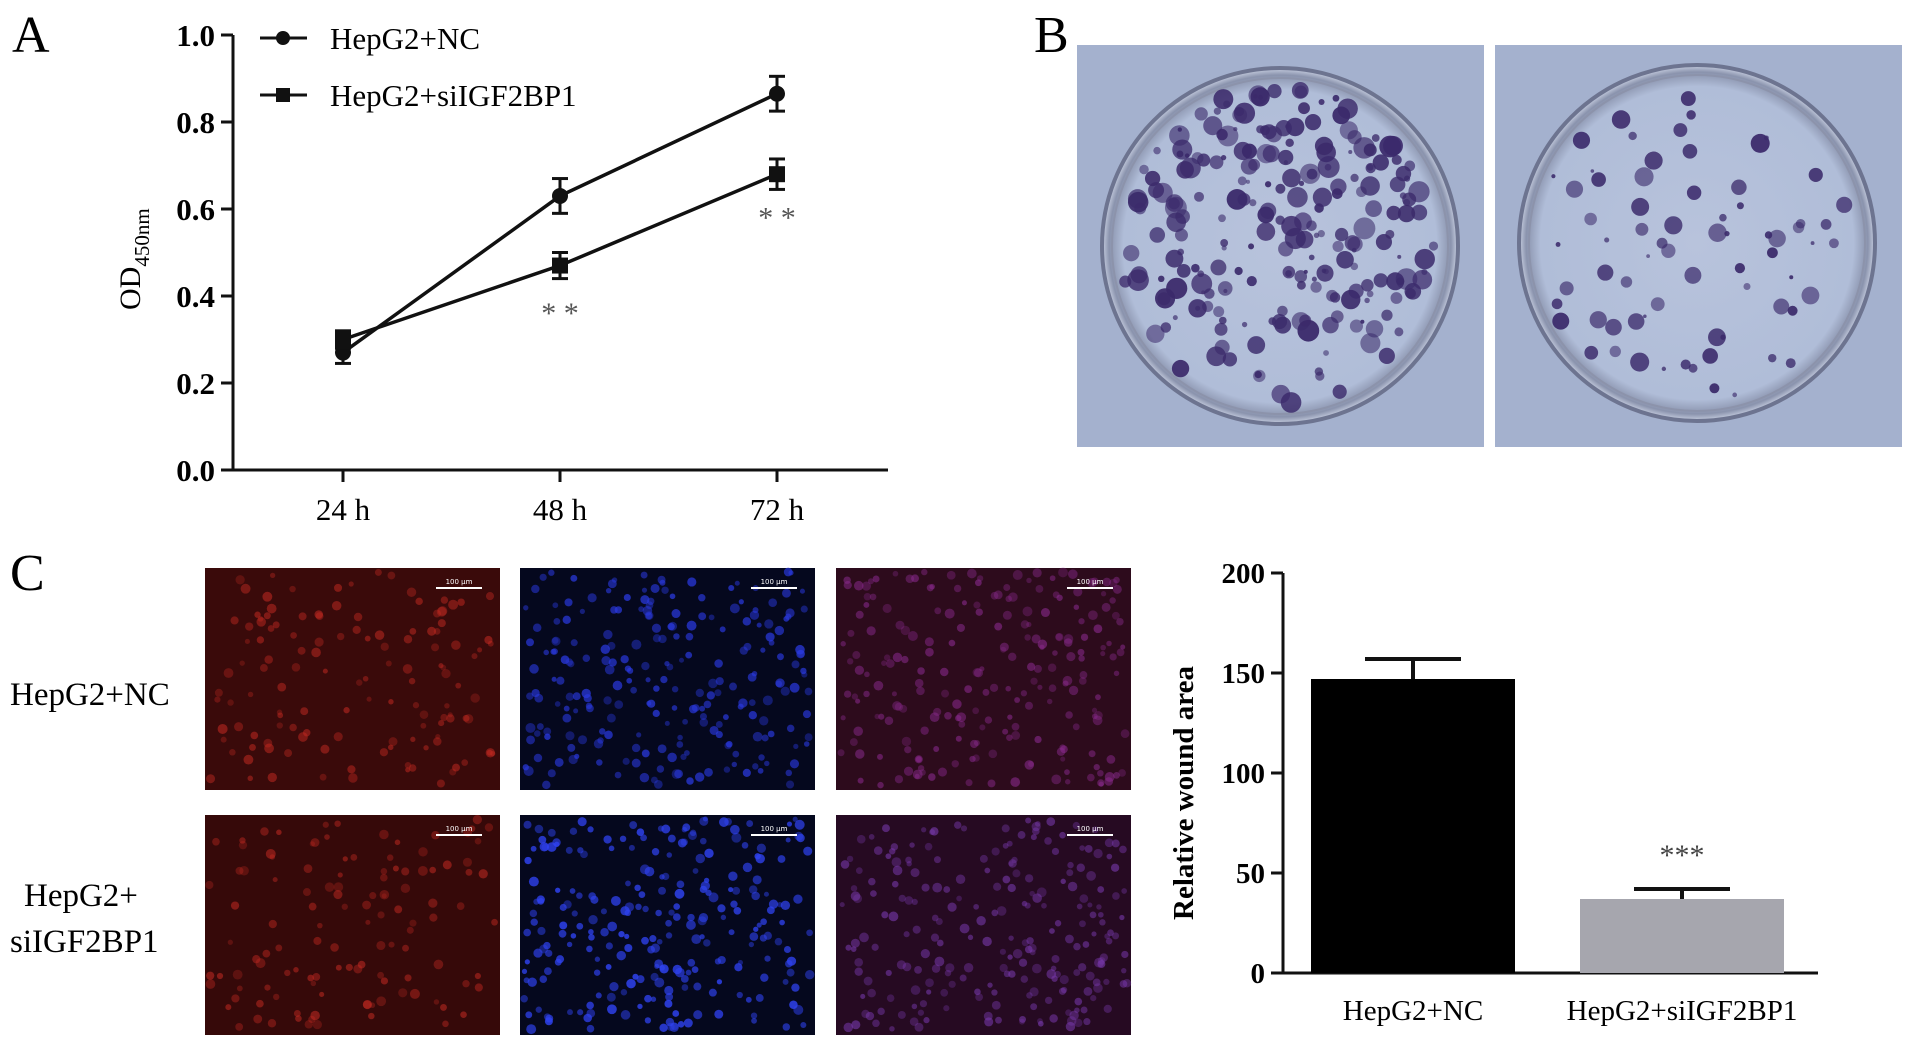  What do you see at coordinates (418, 67) in the screenshot?
I see `legend: HepG2+NC HepG2+siIGF2BP1` at bounding box center [418, 67].